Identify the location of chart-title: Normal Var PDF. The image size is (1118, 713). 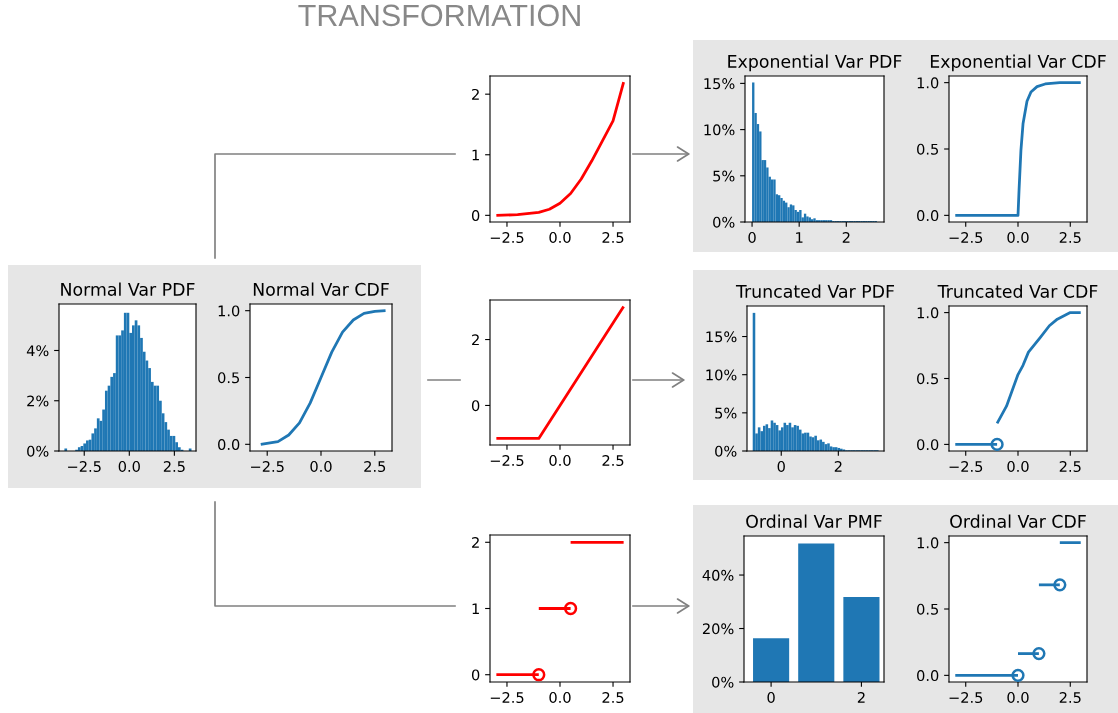
(128, 289).